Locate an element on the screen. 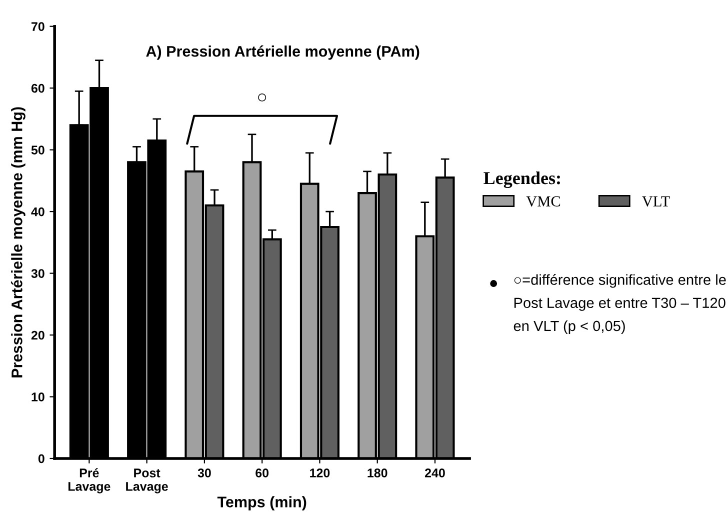 The width and height of the screenshot is (728, 527). y-tick-label: 70 is located at coordinates (38, 26).